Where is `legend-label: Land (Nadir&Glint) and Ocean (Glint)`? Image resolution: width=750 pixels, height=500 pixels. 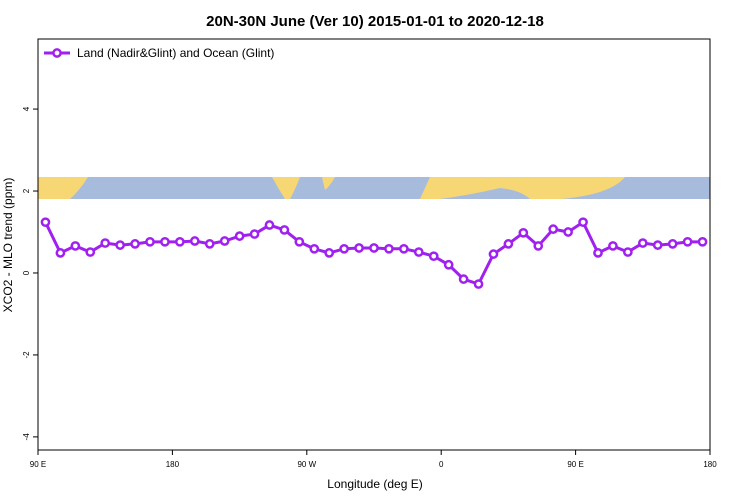 legend-label: Land (Nadir&Glint) and Ocean (Glint) is located at coordinates (175, 53).